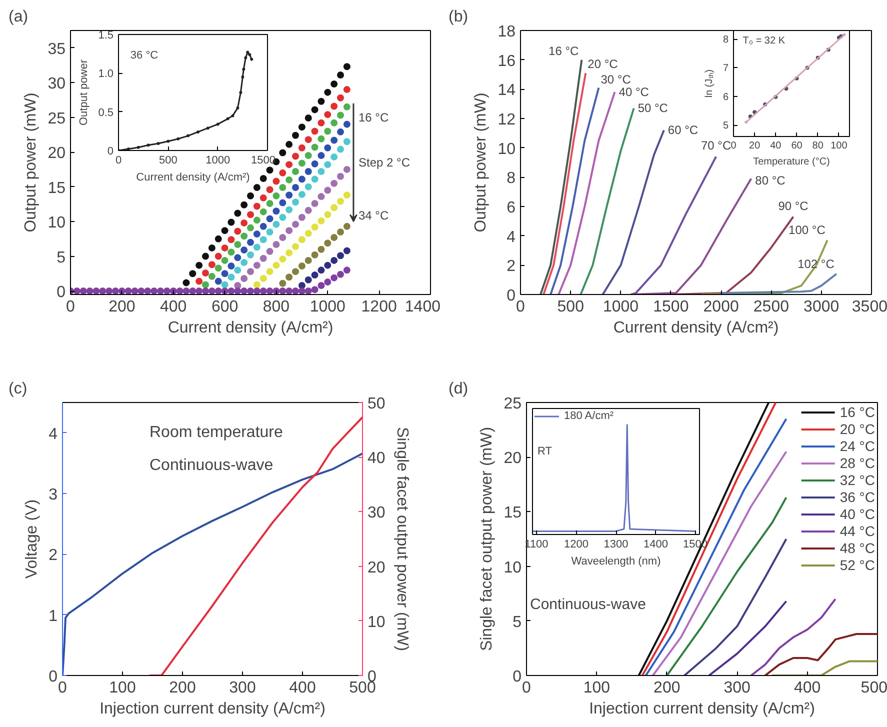 The height and width of the screenshot is (727, 887). Describe the element at coordinates (513, 513) in the screenshot. I see `y-tick-label: 15` at that location.